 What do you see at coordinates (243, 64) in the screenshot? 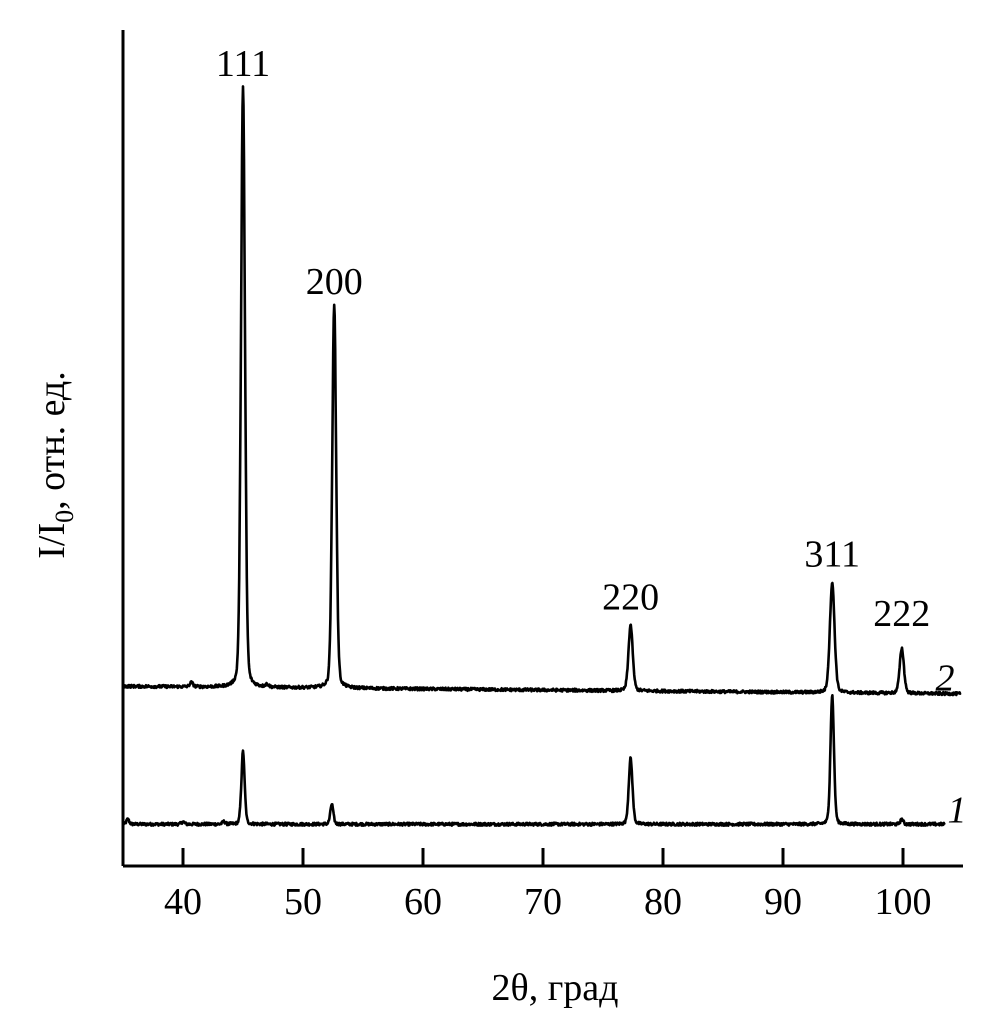
I see `peak-label-111: 111` at bounding box center [243, 64].